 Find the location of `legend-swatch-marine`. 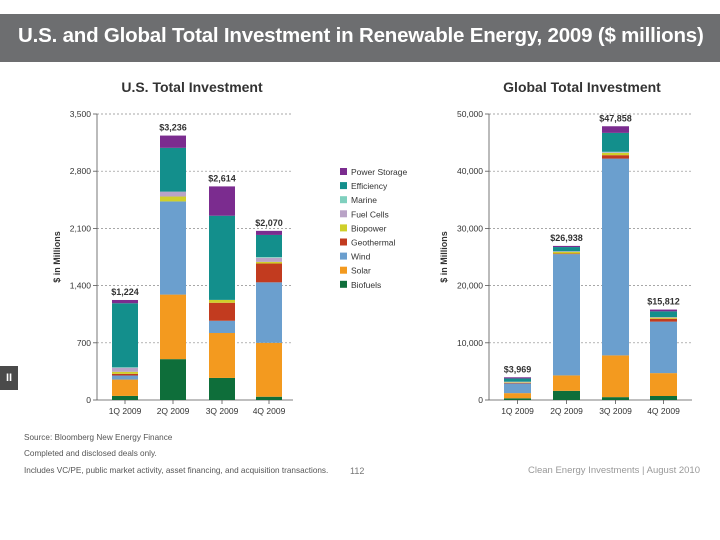

legend-swatch-marine is located at coordinates (343, 200).